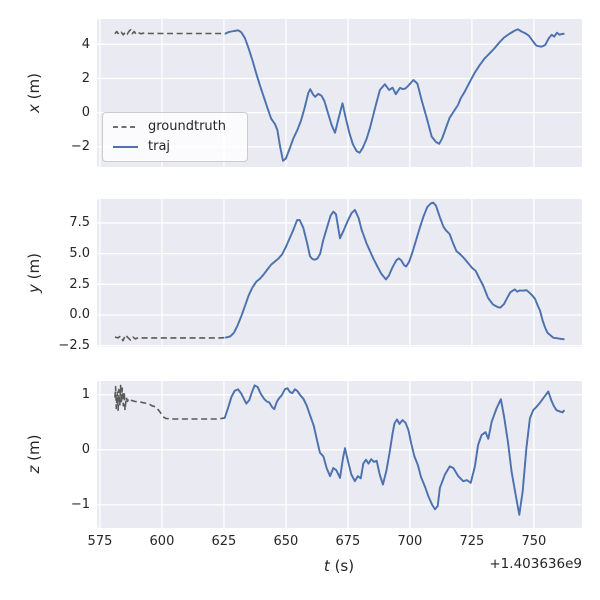  I want to click on x-axis-offset-text: +1.403636e9, so click(535, 564).